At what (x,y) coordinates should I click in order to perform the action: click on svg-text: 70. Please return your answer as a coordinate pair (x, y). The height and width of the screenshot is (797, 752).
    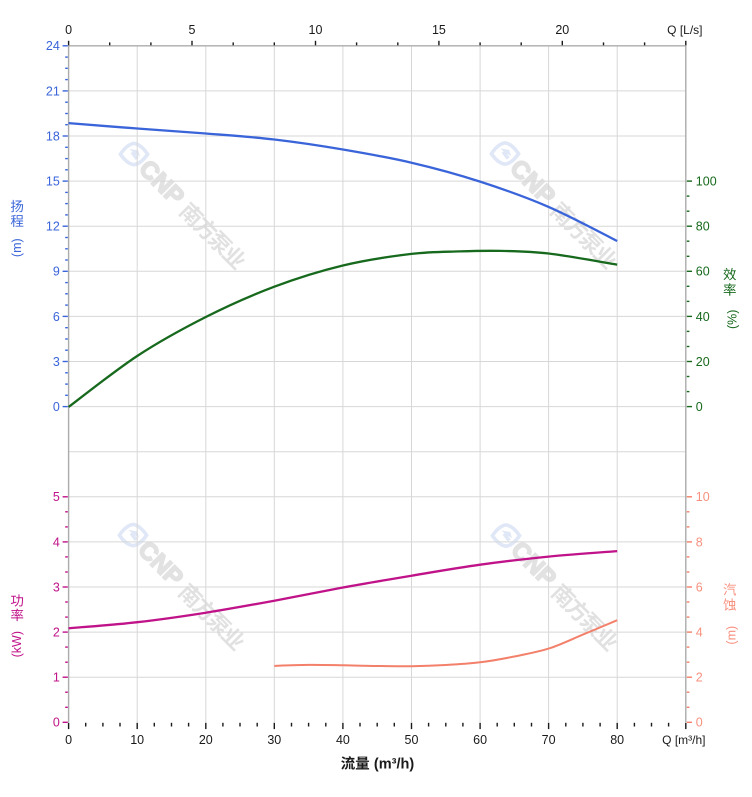
    Looking at the image, I should click on (549, 740).